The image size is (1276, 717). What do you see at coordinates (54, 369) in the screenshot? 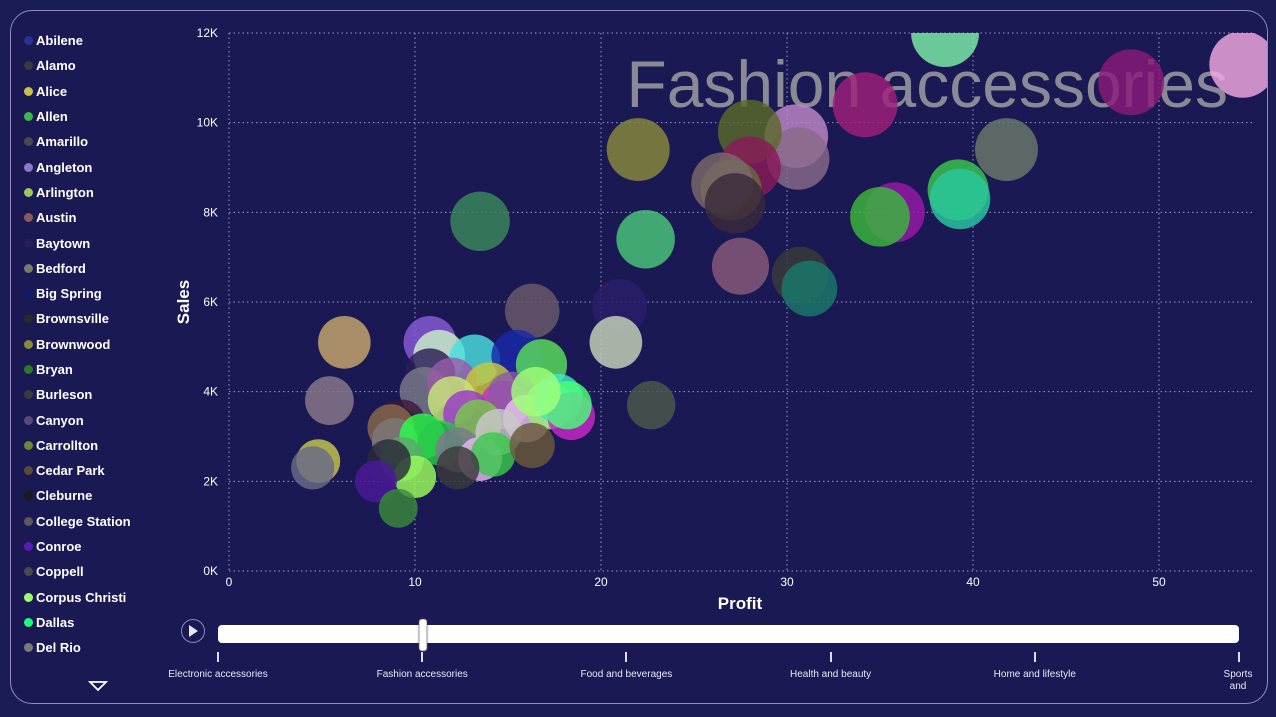
I see `legend-label: Bryan` at bounding box center [54, 369].